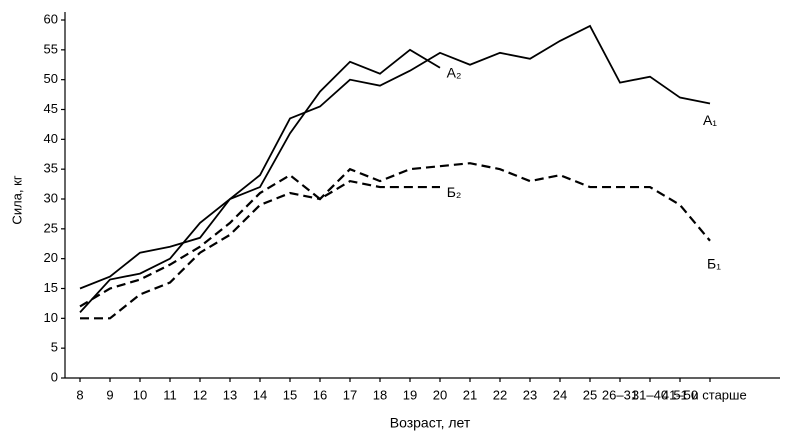 This screenshot has width=791, height=437. What do you see at coordinates (430, 423) in the screenshot?
I see `x-axis-label: Возраст, лет` at bounding box center [430, 423].